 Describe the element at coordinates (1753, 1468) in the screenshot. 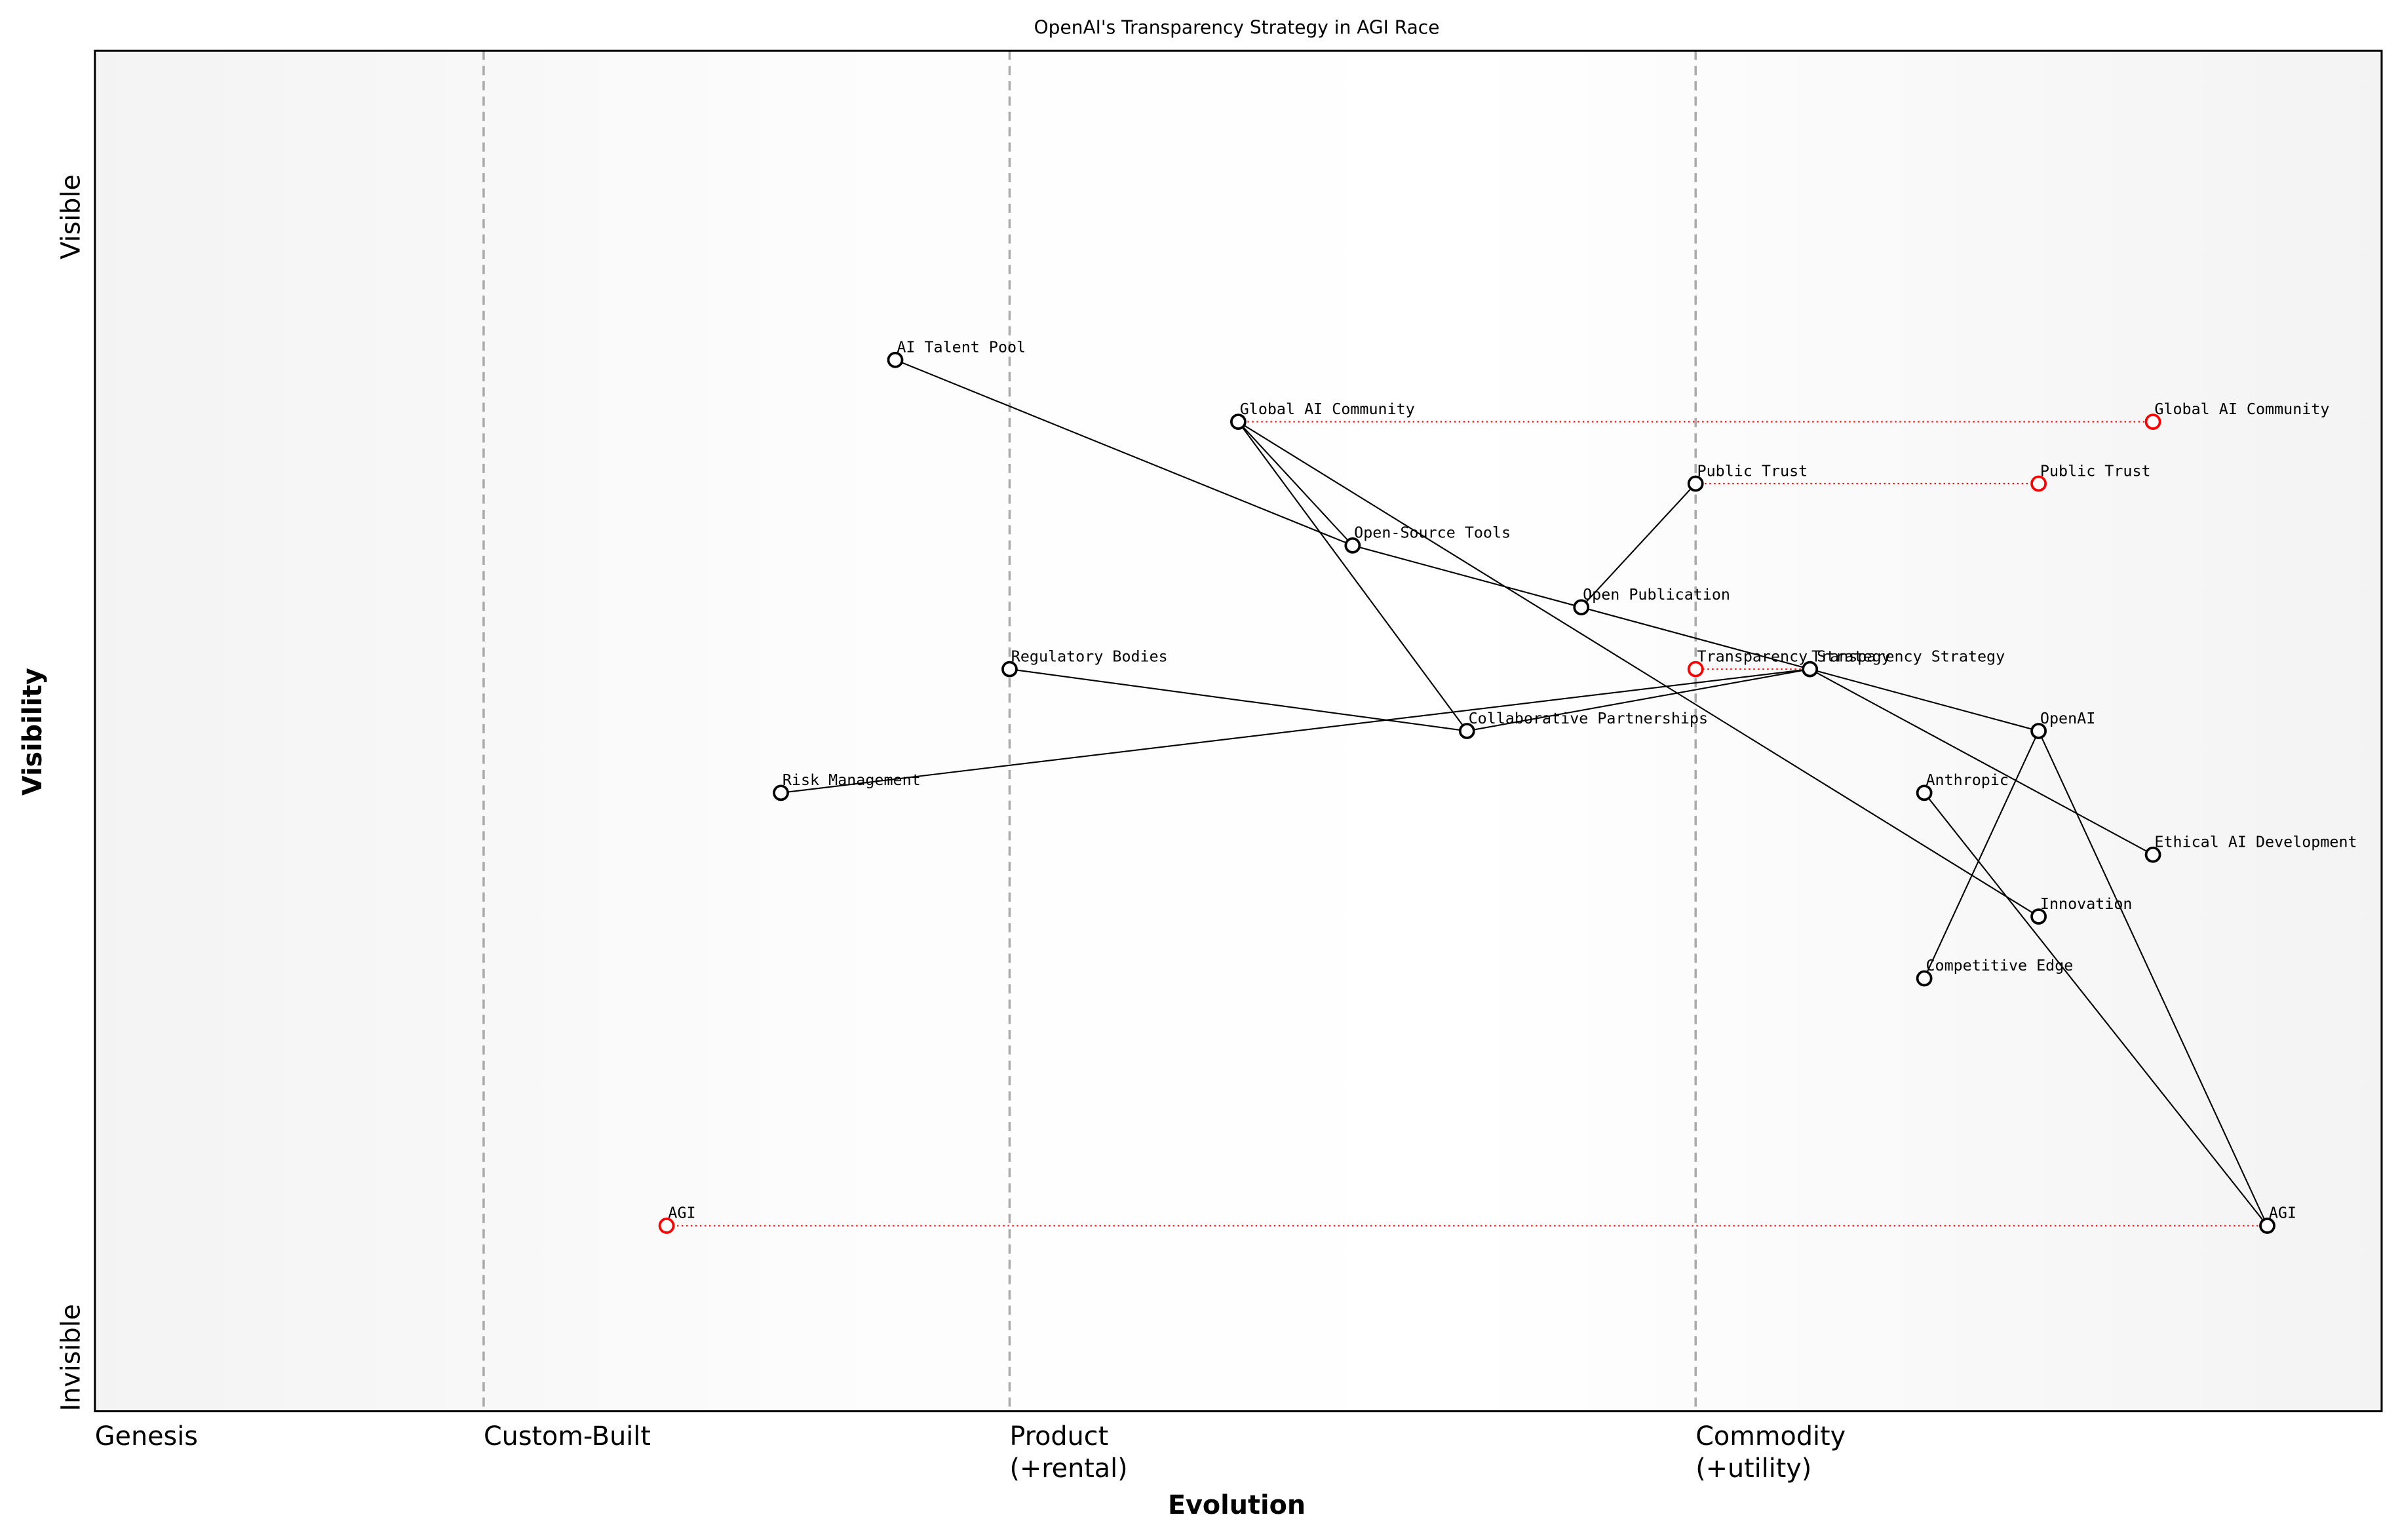

I see `x-tick-label-line: (+utility)` at that location.